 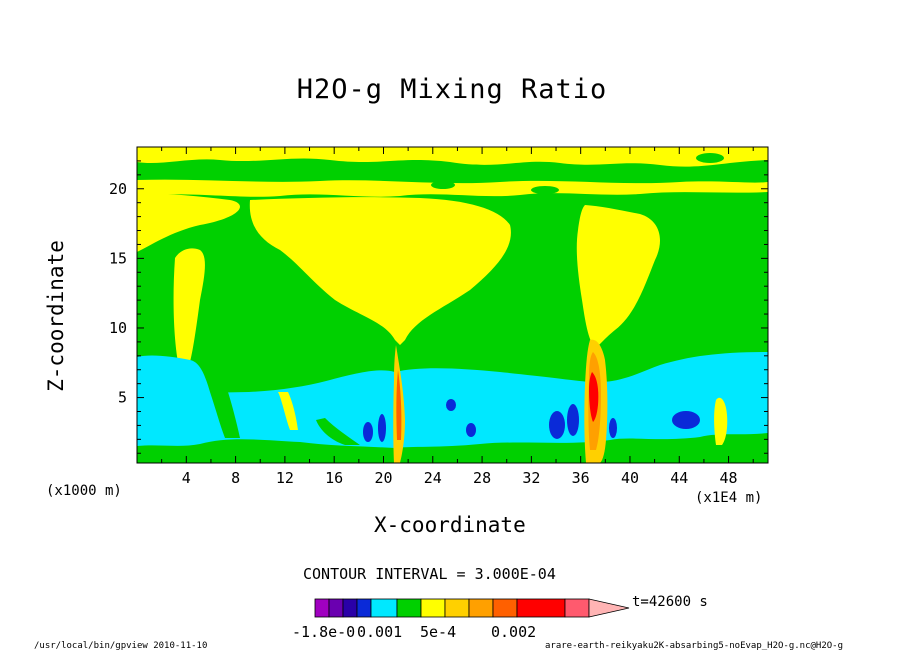 What do you see at coordinates (189, 305) in the screenshot?
I see `field-yellow-column-left` at bounding box center [189, 305].